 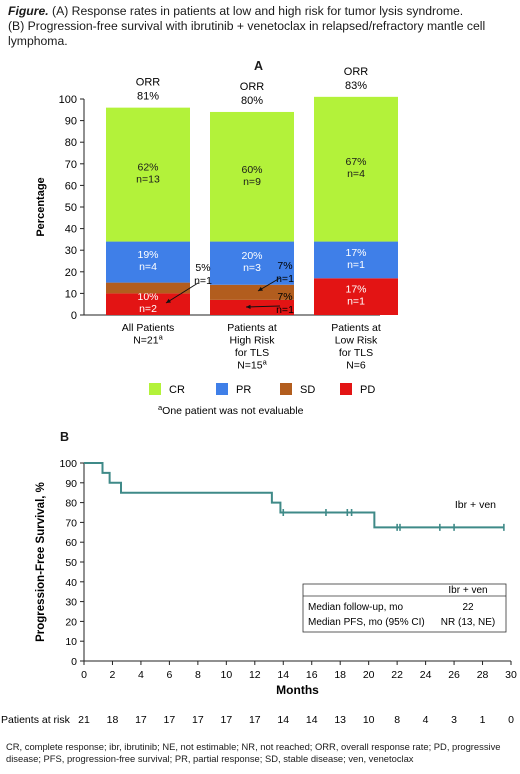 What do you see at coordinates (346, 389) in the screenshot?
I see `legend-swatch-pd` at bounding box center [346, 389].